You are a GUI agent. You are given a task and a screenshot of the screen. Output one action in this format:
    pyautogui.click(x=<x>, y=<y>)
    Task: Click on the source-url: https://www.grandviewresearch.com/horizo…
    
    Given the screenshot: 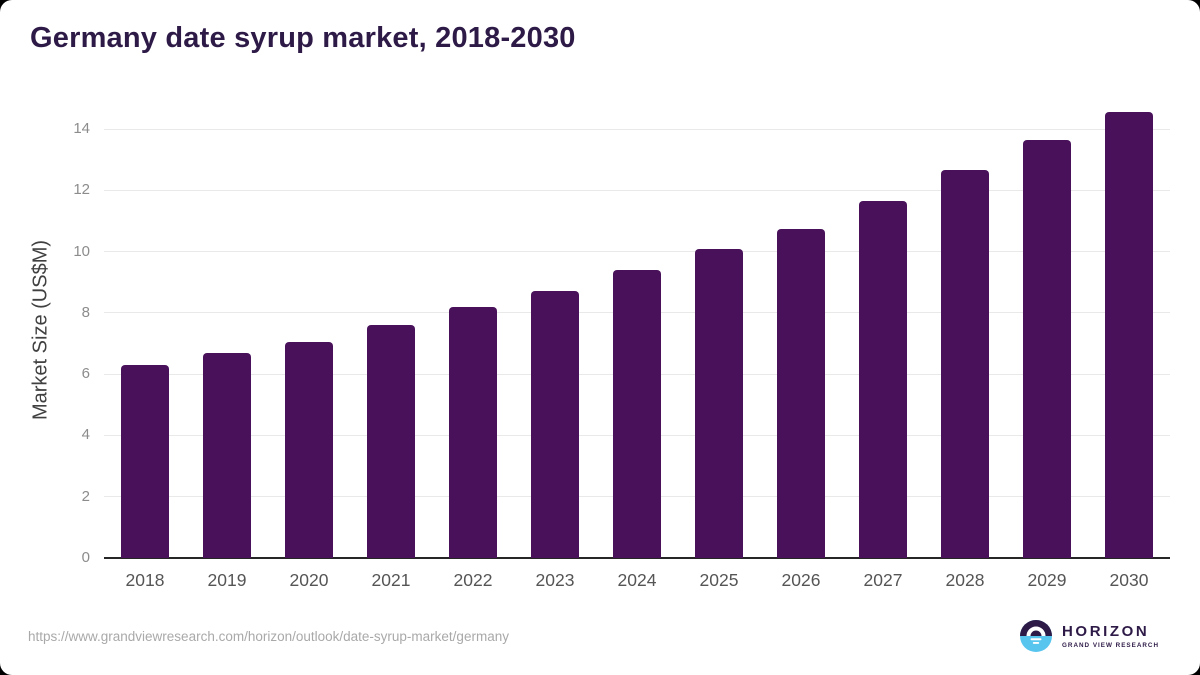 What is the action you would take?
    pyautogui.click(x=268, y=636)
    